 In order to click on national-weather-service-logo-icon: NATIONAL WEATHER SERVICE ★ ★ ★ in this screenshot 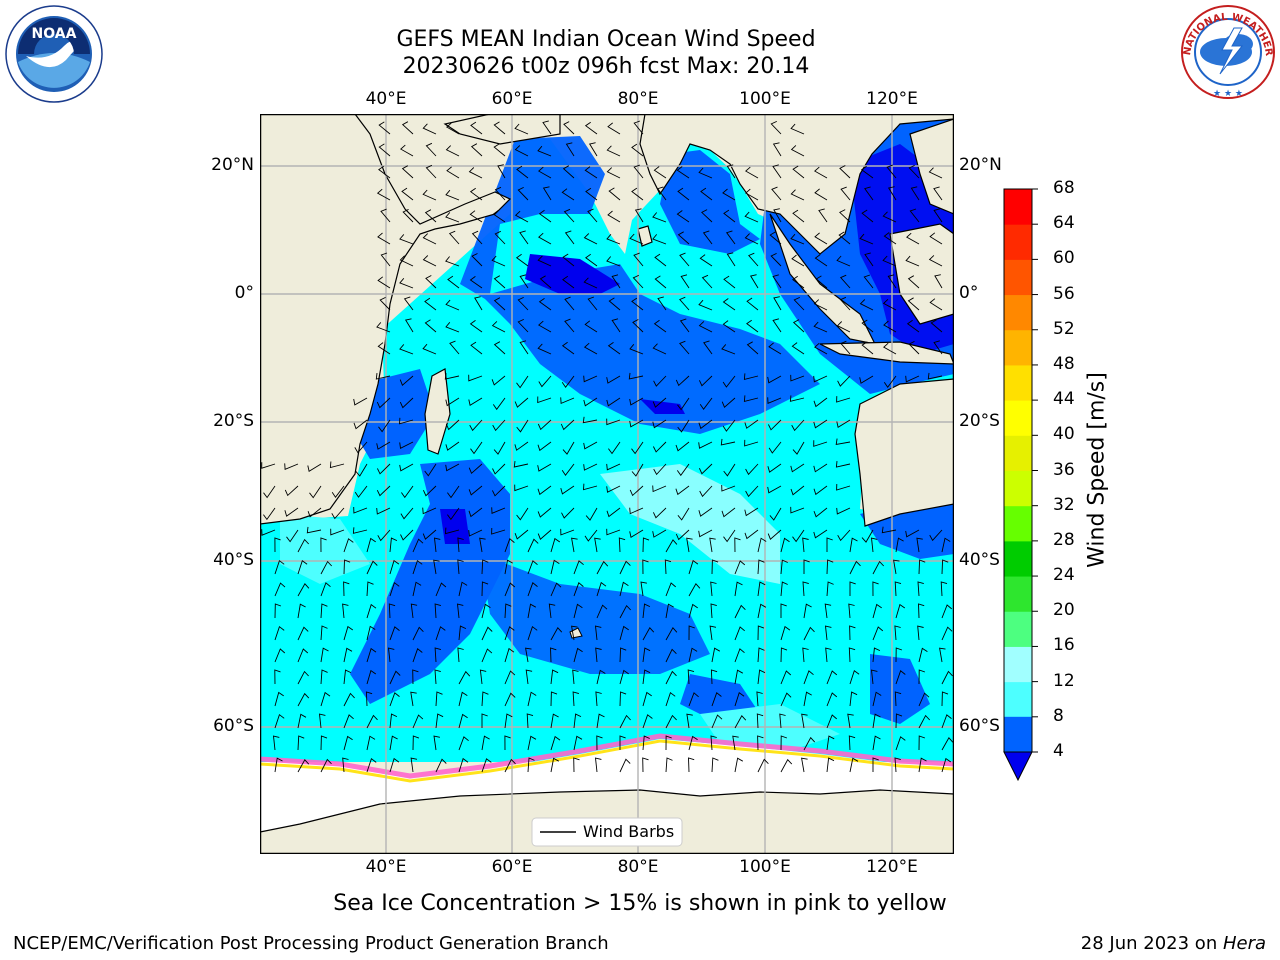, I will do `click(1226, 50)`.